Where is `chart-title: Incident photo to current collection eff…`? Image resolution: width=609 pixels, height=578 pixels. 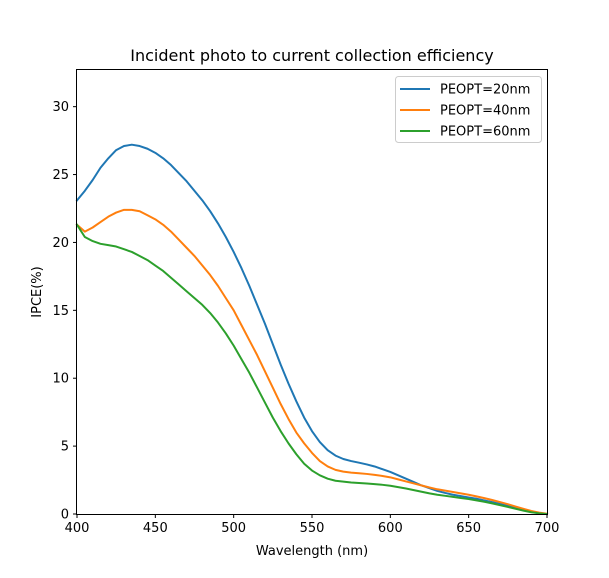
chart-title: Incident photo to current collection eff… is located at coordinates (311, 55).